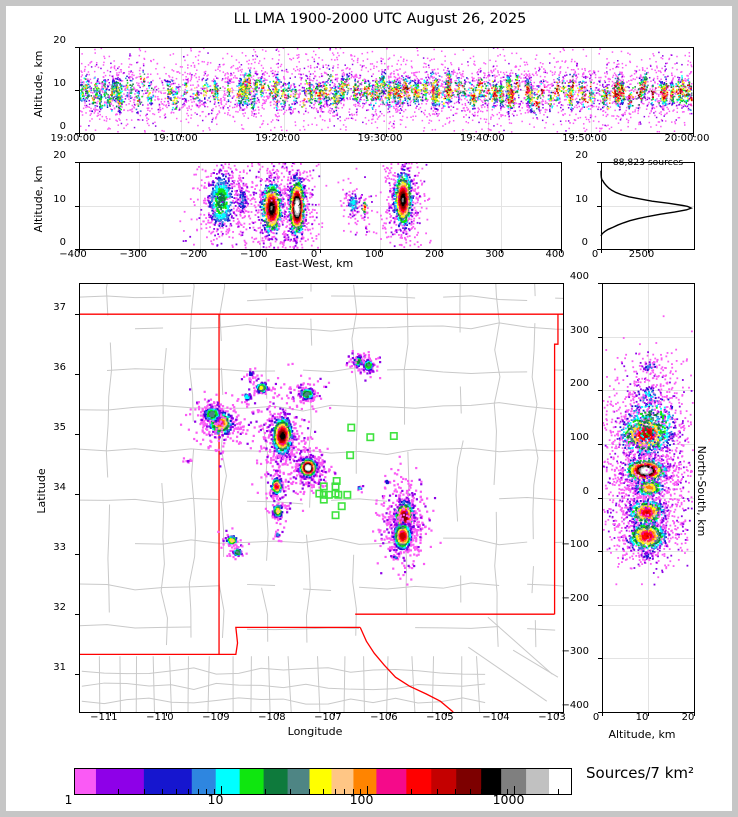 The image size is (738, 817). Describe the element at coordinates (495, 254) in the screenshot. I see `ew-axis-tick: 300` at that location.